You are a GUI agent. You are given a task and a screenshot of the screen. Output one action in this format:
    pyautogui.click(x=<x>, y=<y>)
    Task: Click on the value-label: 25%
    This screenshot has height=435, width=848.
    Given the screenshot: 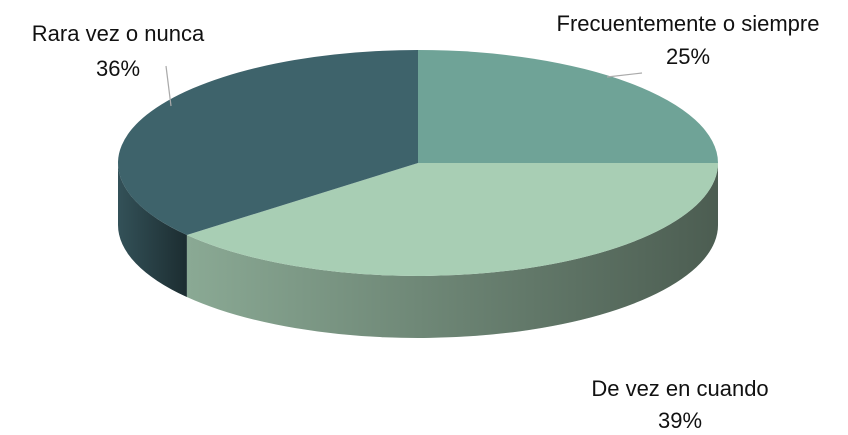 What is the action you would take?
    pyautogui.click(x=688, y=56)
    